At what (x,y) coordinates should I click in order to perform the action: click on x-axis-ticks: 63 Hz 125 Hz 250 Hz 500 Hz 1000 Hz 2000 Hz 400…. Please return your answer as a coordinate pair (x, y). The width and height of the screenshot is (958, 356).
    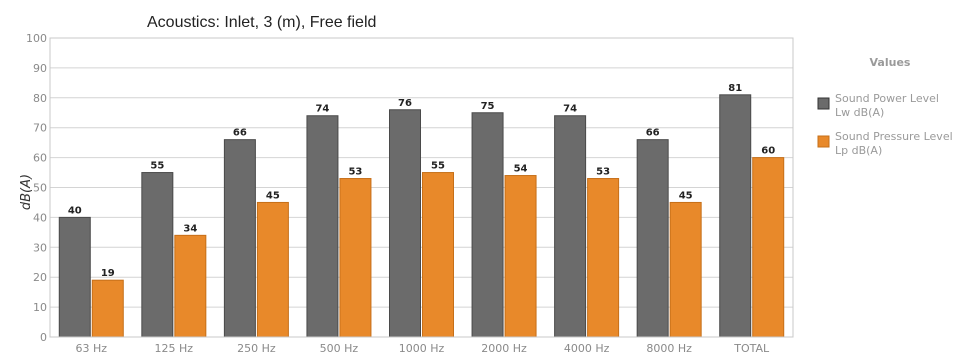
    Looking at the image, I should click on (423, 348).